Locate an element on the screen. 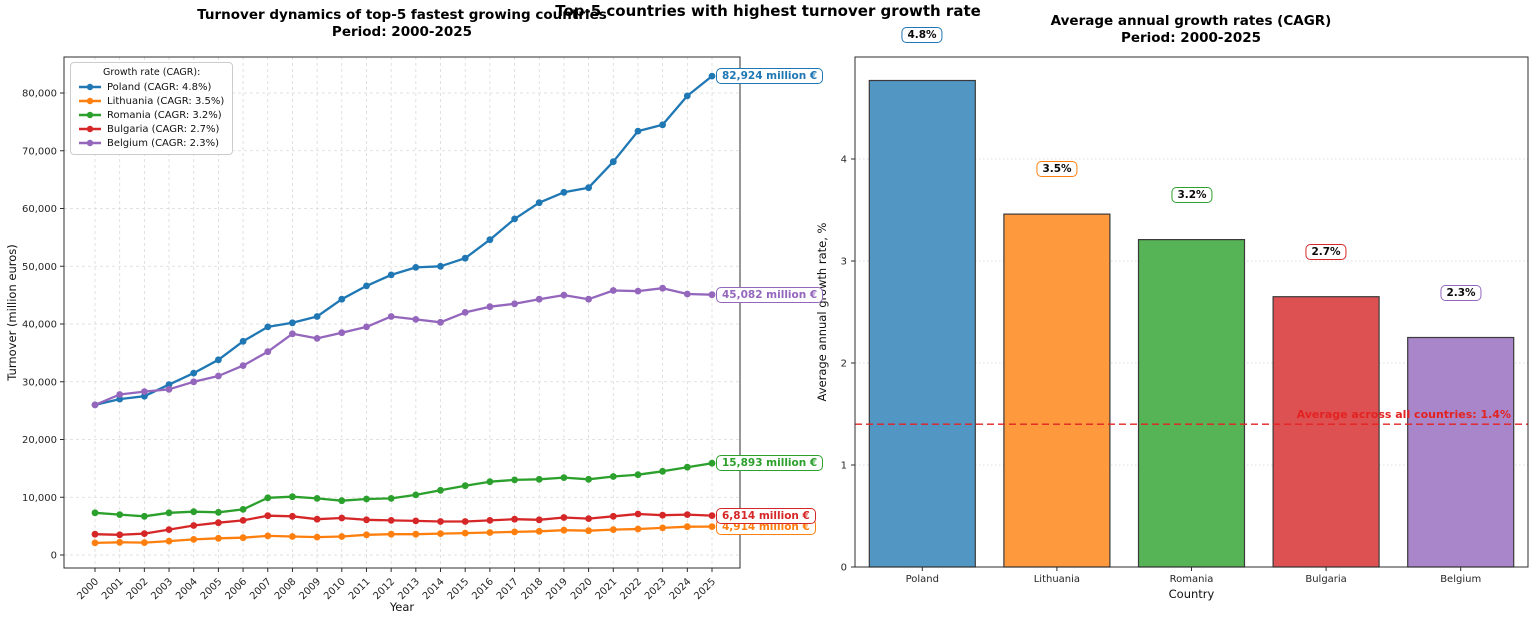  legend-marker-romania is located at coordinates (90, 115).